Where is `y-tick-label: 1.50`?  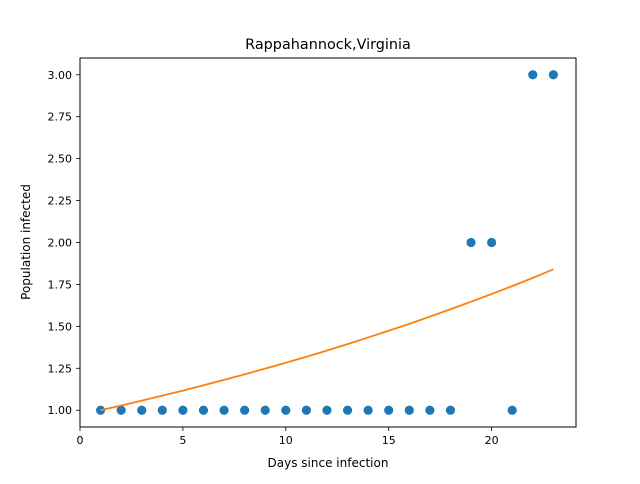 y-tick-label: 1.50 is located at coordinates (60, 326).